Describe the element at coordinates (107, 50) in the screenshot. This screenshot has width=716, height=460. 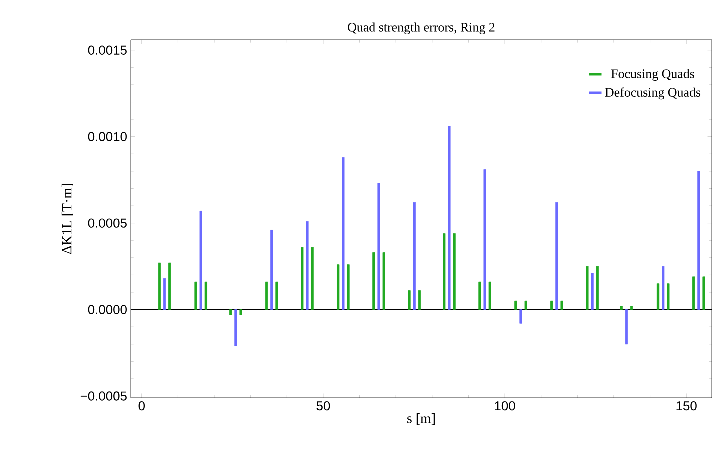
I see `y-tick-label: 0.0015` at that location.